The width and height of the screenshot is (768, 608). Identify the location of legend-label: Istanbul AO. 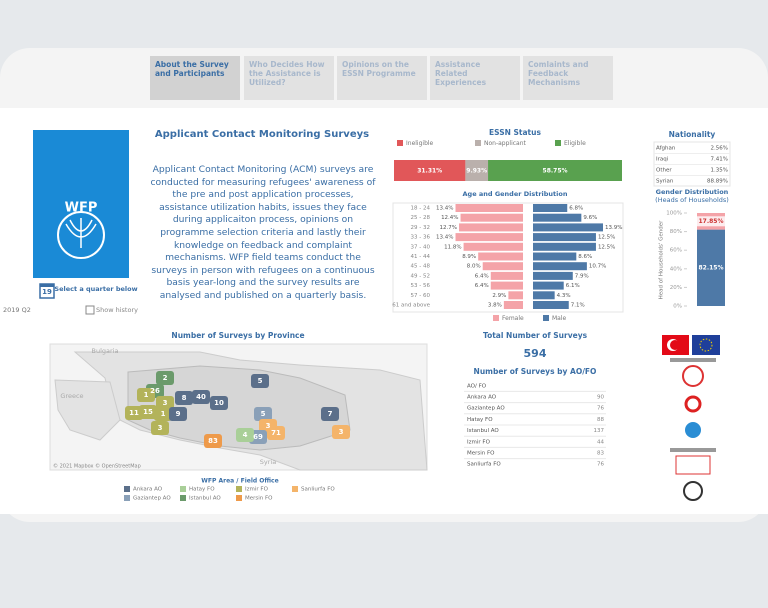
(205, 499).